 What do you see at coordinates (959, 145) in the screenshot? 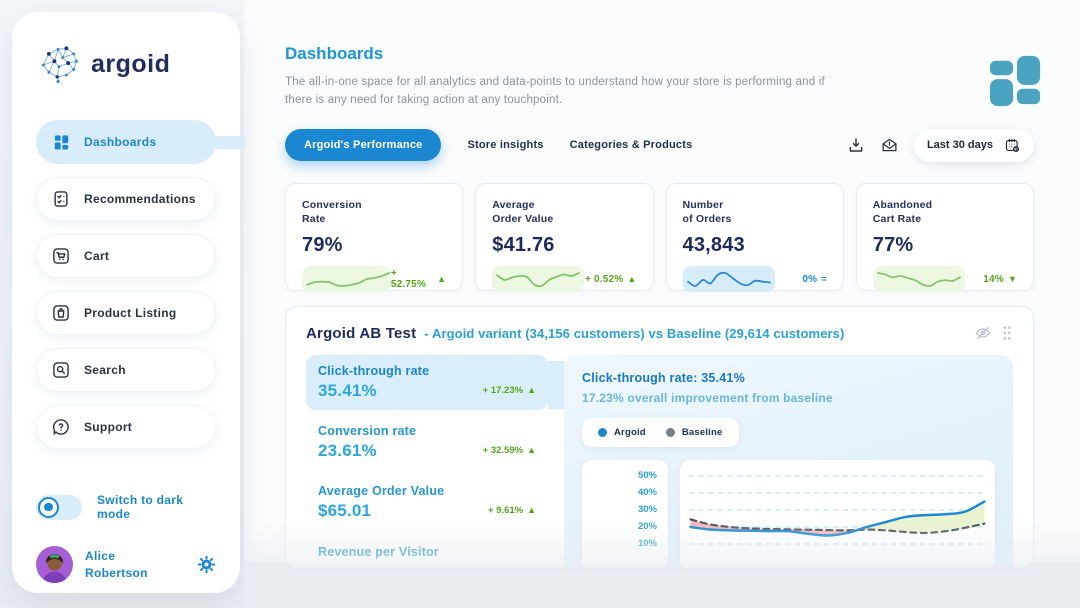
I see `date-range-label: Last 30 days` at bounding box center [959, 145].